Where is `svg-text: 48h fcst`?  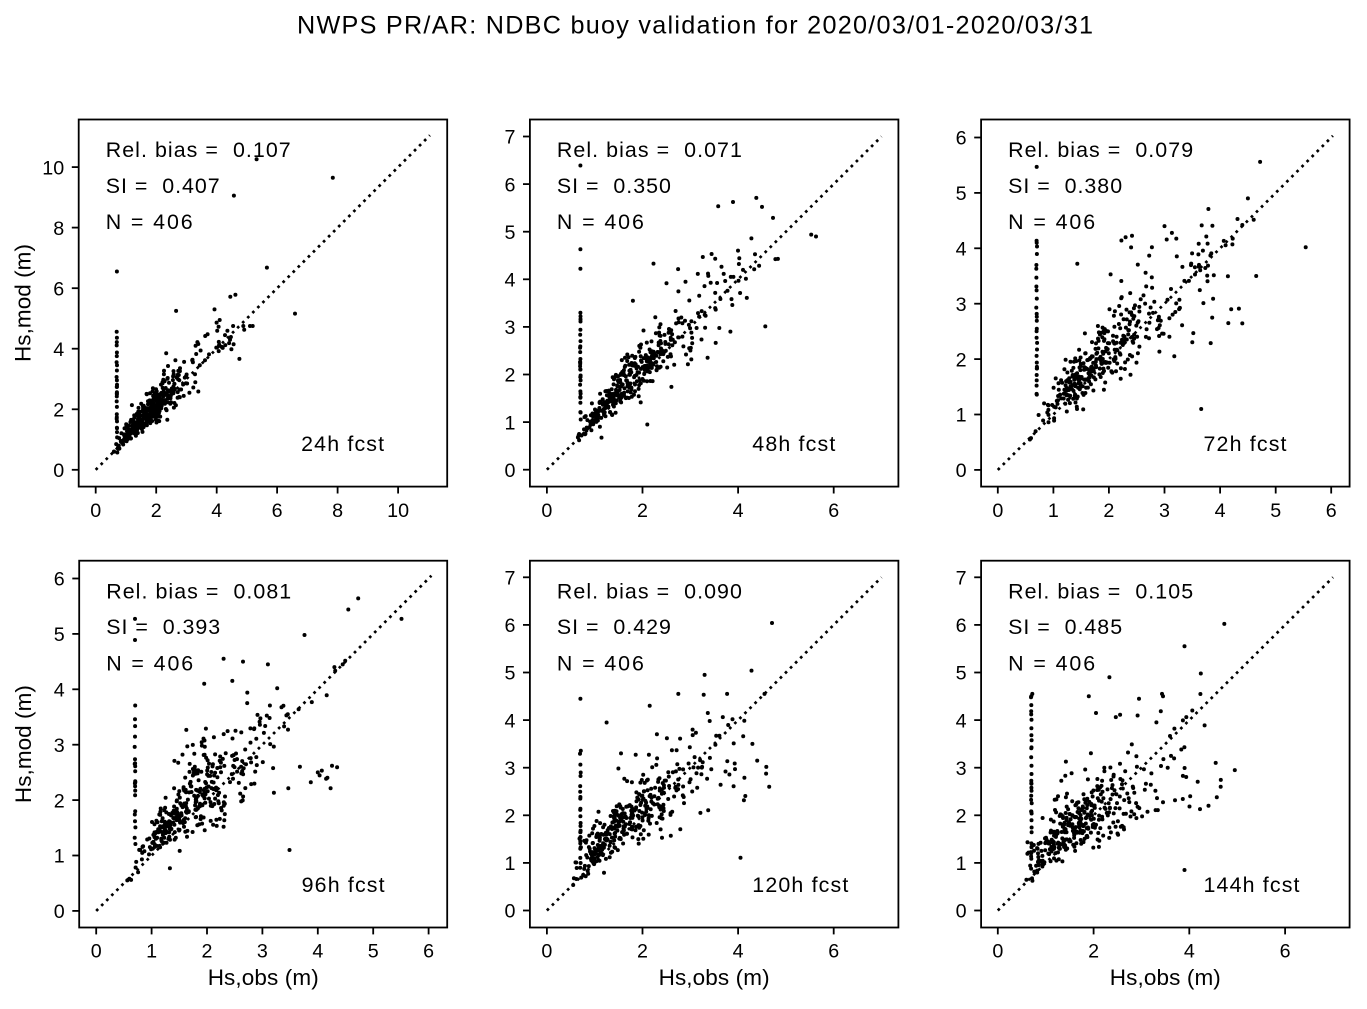
svg-text: 48h fcst is located at coordinates (793, 444).